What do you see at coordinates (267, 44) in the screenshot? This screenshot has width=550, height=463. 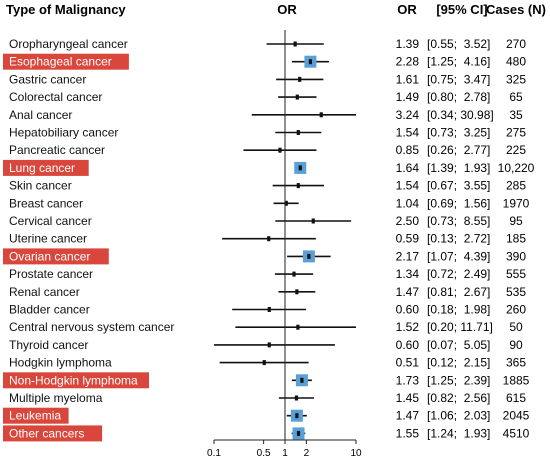 I see `table-row: Oropharyngeal cancer 1.39 [0.55; 3.52] 270` at bounding box center [267, 44].